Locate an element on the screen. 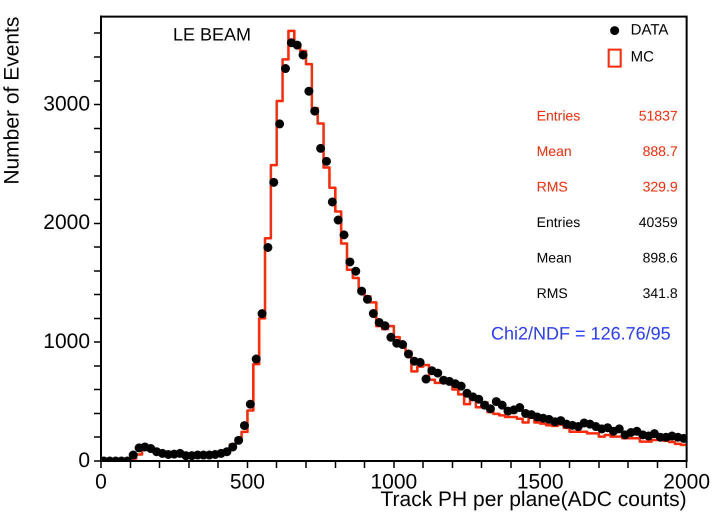  text: Entries 51837 is located at coordinates (607, 115).